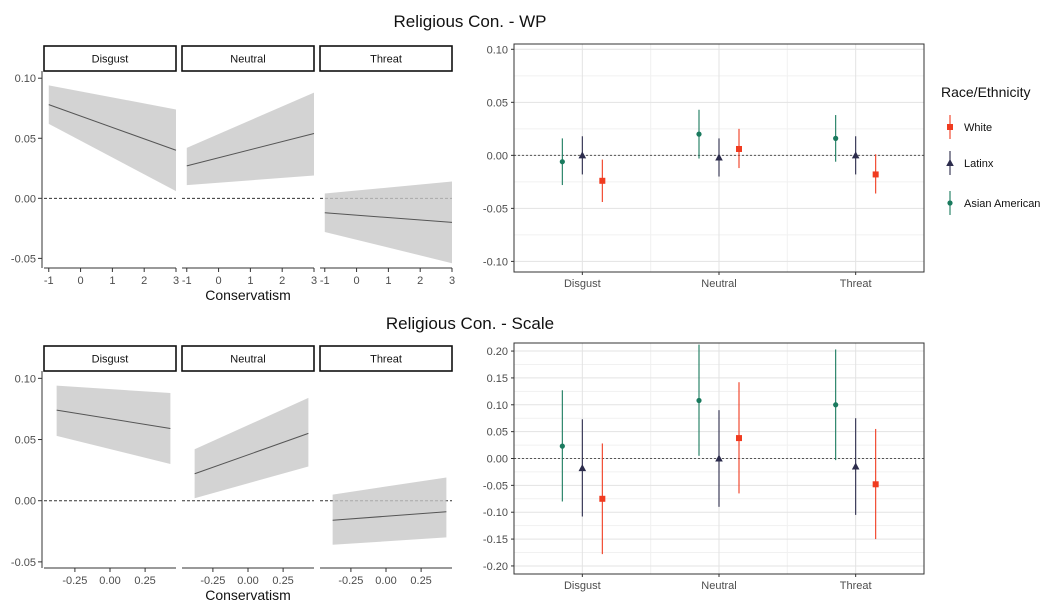 The image size is (1047, 605). Describe the element at coordinates (990, 149) in the screenshot. I see `legend: Race/Ethnicity White Latinx Asian American` at that location.